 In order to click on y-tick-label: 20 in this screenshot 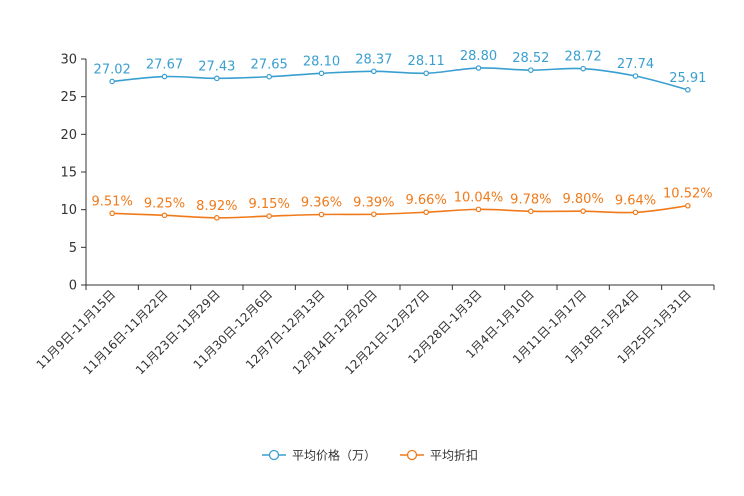, I will do `click(68, 135)`.